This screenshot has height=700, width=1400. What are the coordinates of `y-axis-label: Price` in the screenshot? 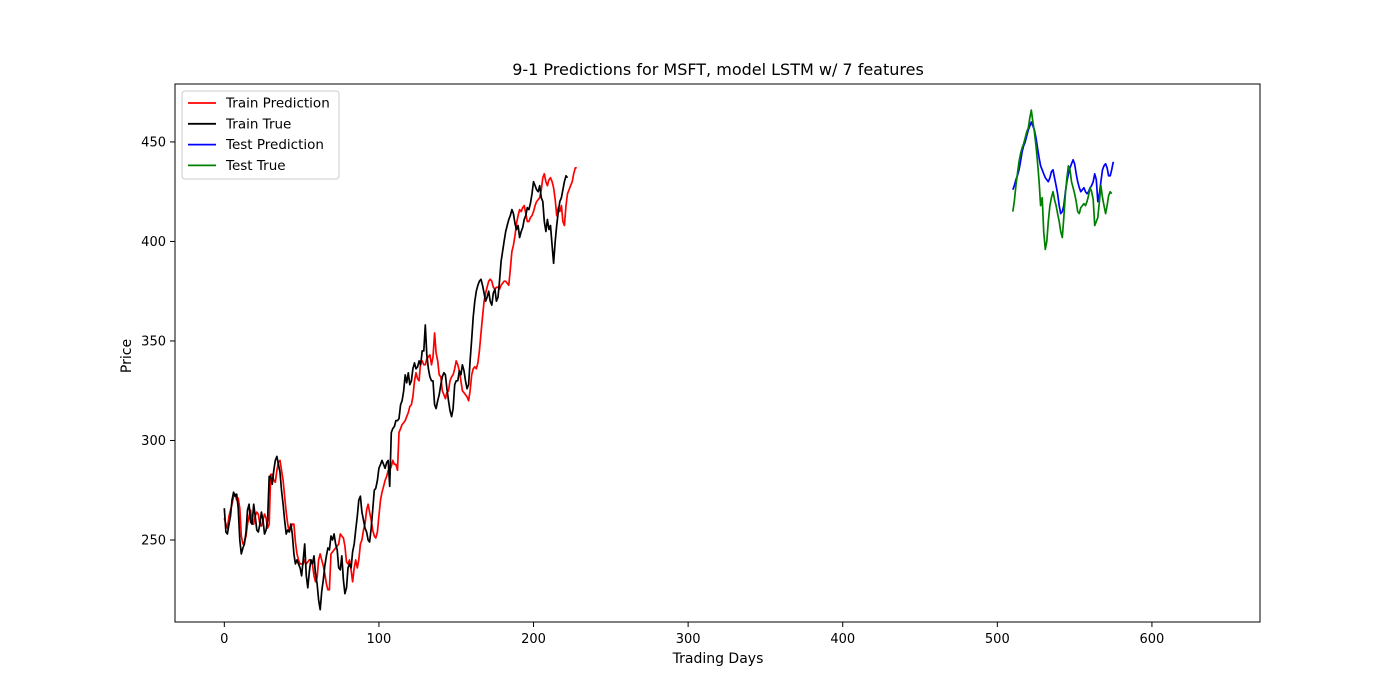 It's located at (127, 356).